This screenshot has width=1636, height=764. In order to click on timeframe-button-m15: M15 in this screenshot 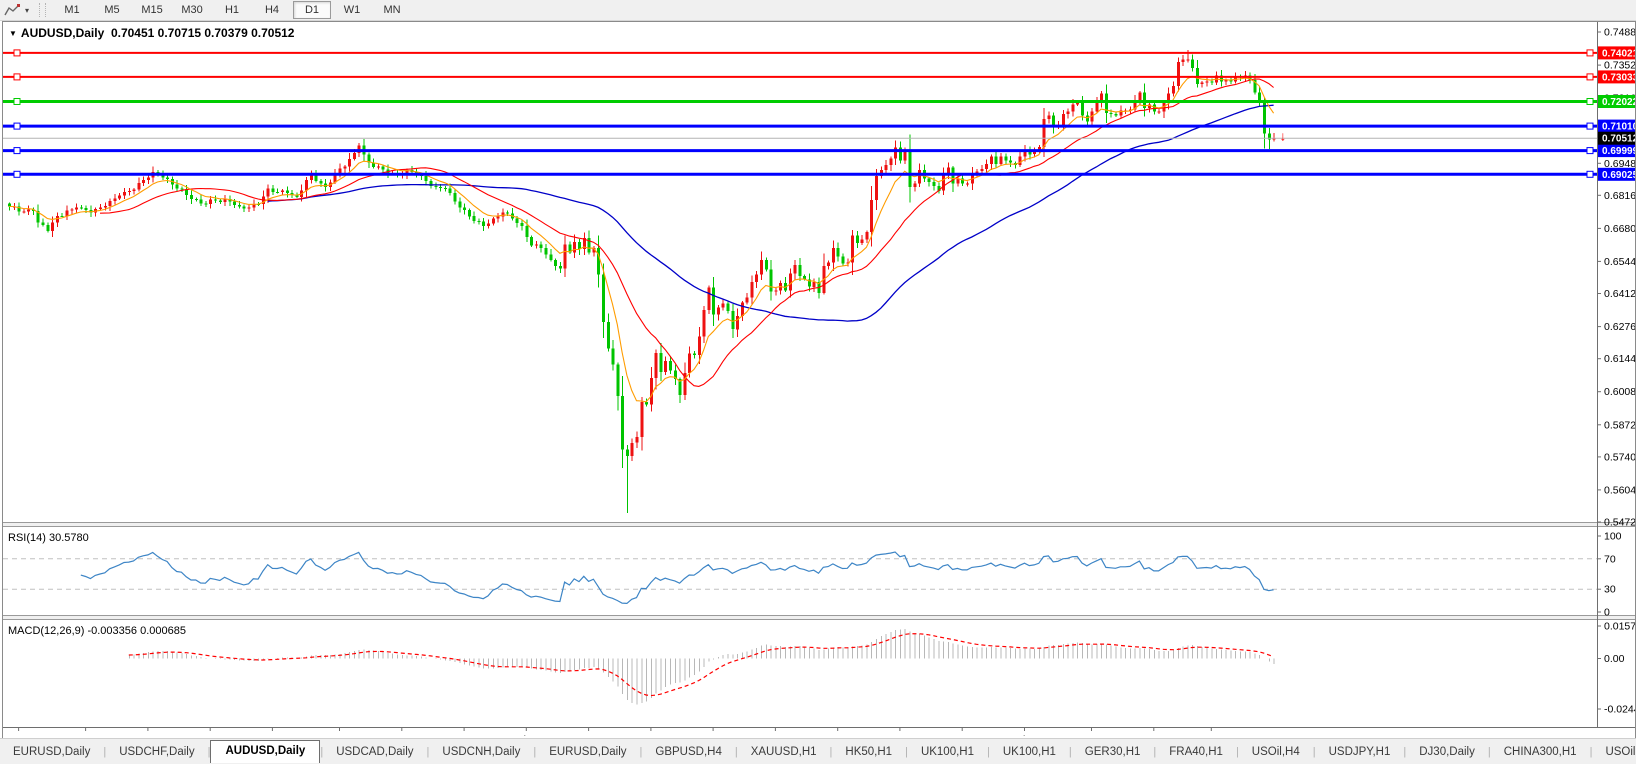, I will do `click(152, 10)`.